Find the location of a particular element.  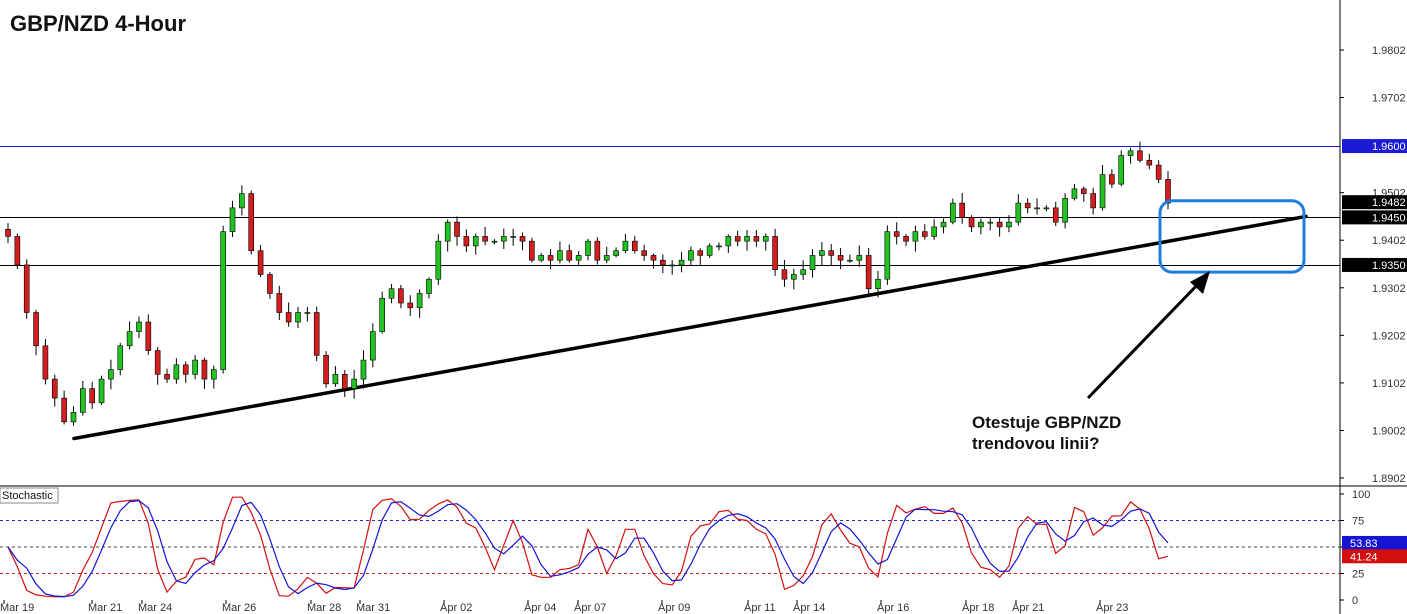

price-tick-label: 1.9802 is located at coordinates (1389, 51).